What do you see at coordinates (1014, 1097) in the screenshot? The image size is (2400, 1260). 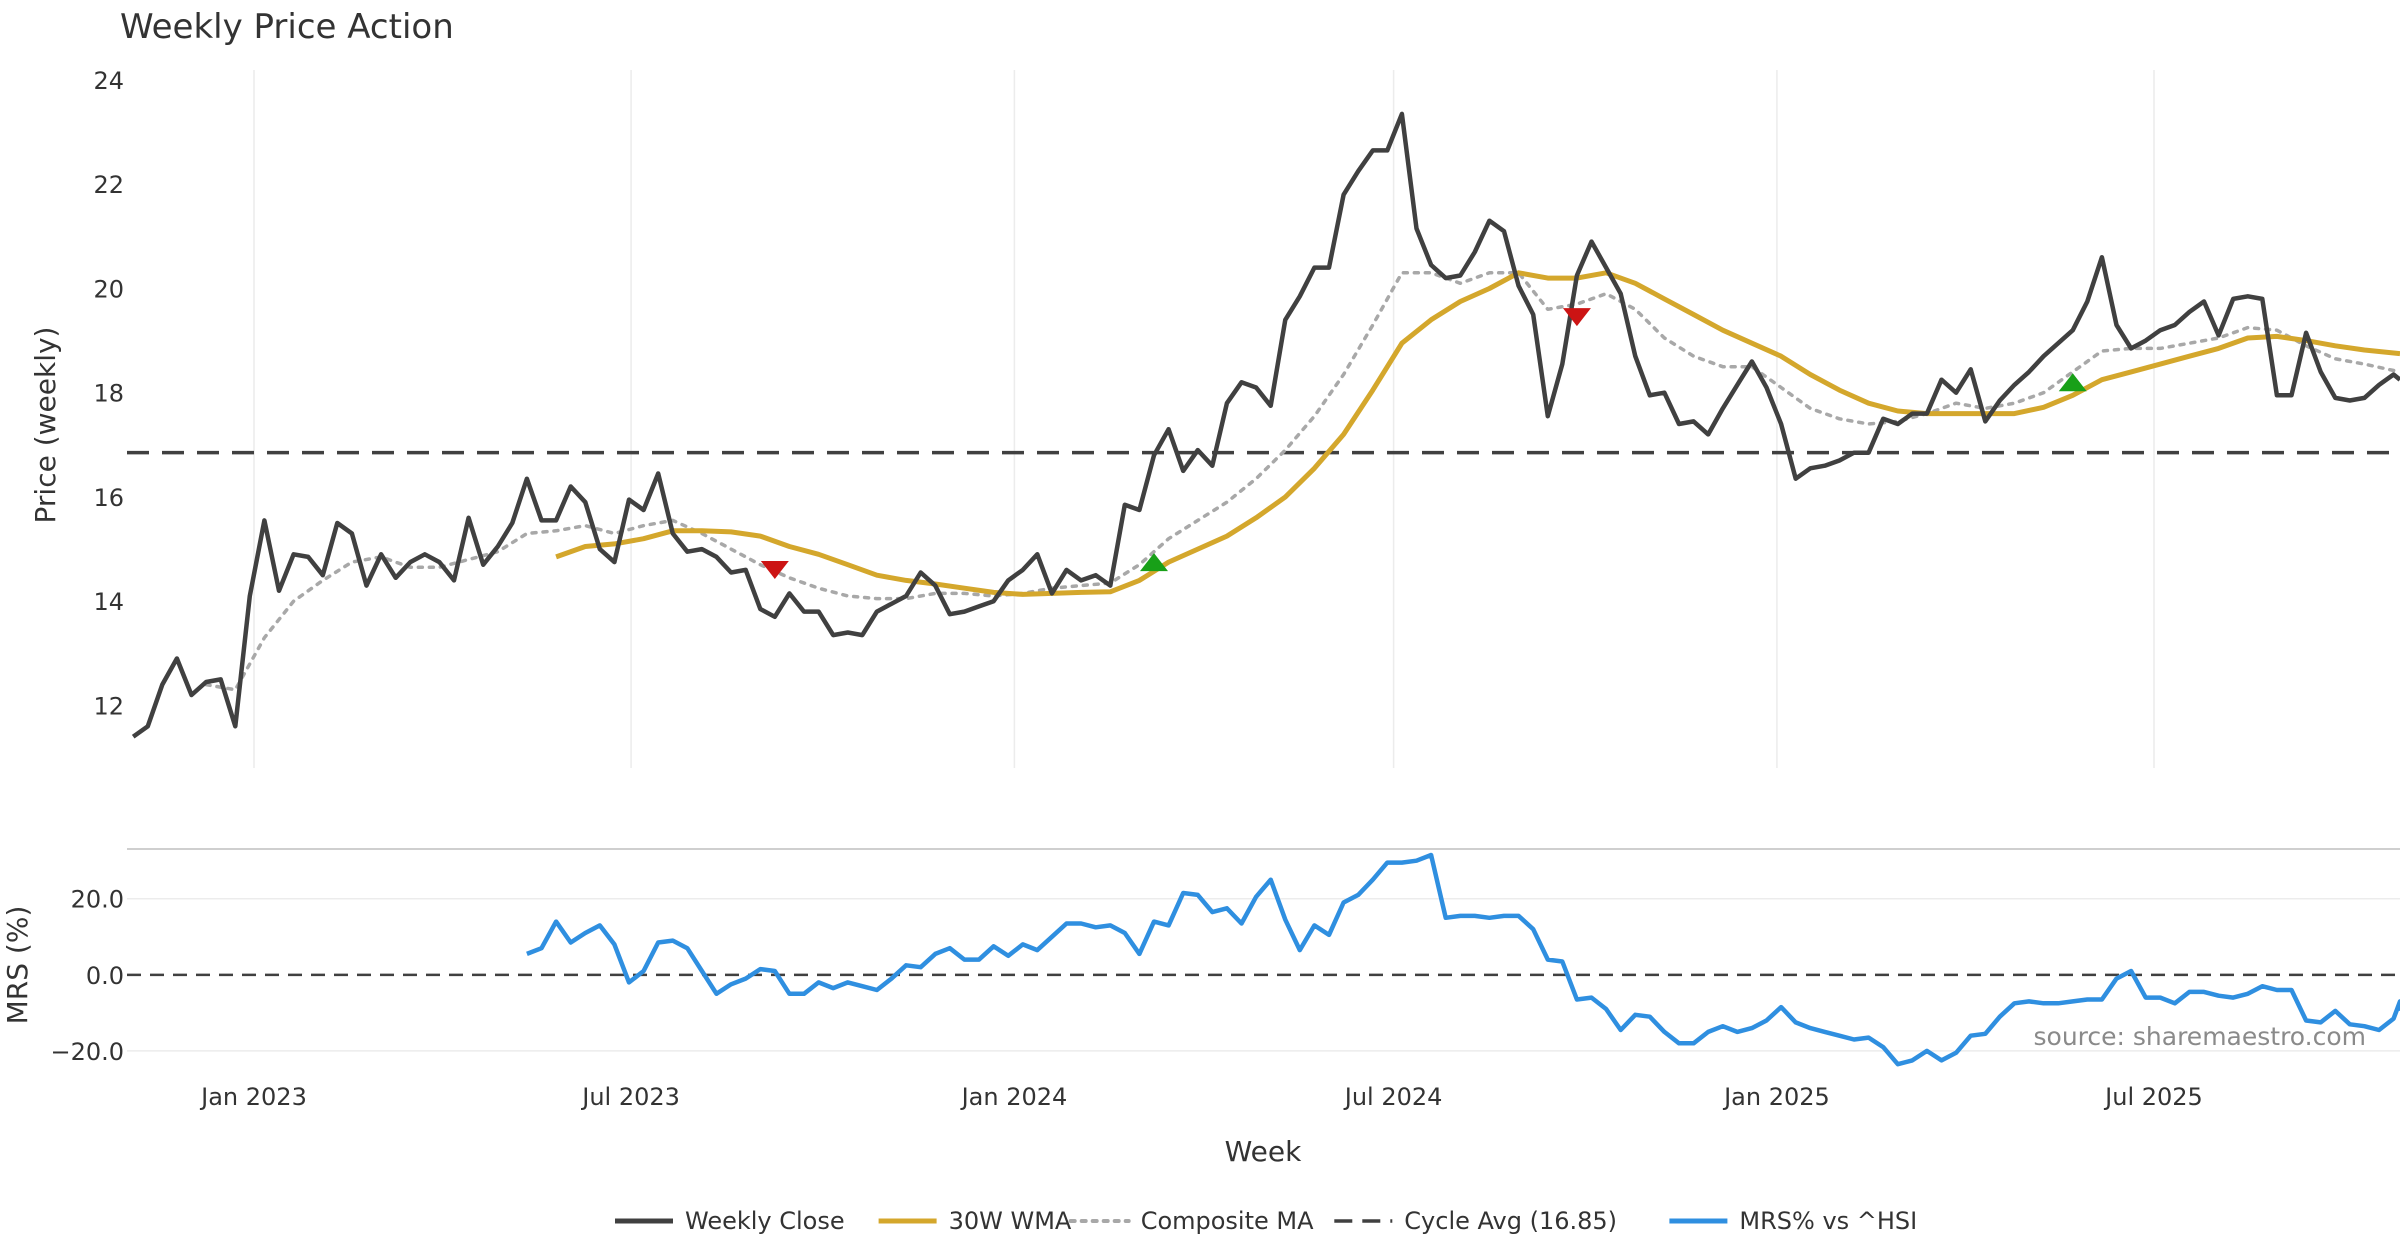 I see `x-tick-label-2: Jan 2024` at bounding box center [1014, 1097].